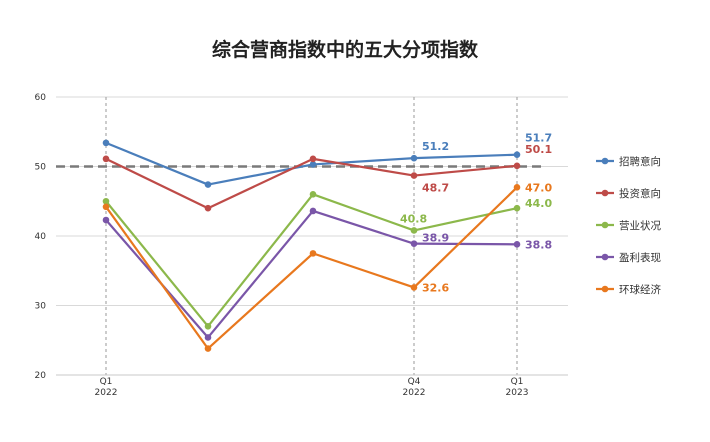 This screenshot has height=442, width=710. What do you see at coordinates (345, 49) in the screenshot?
I see `chart-title: 综合营商指数中的五大分项指数` at bounding box center [345, 49].